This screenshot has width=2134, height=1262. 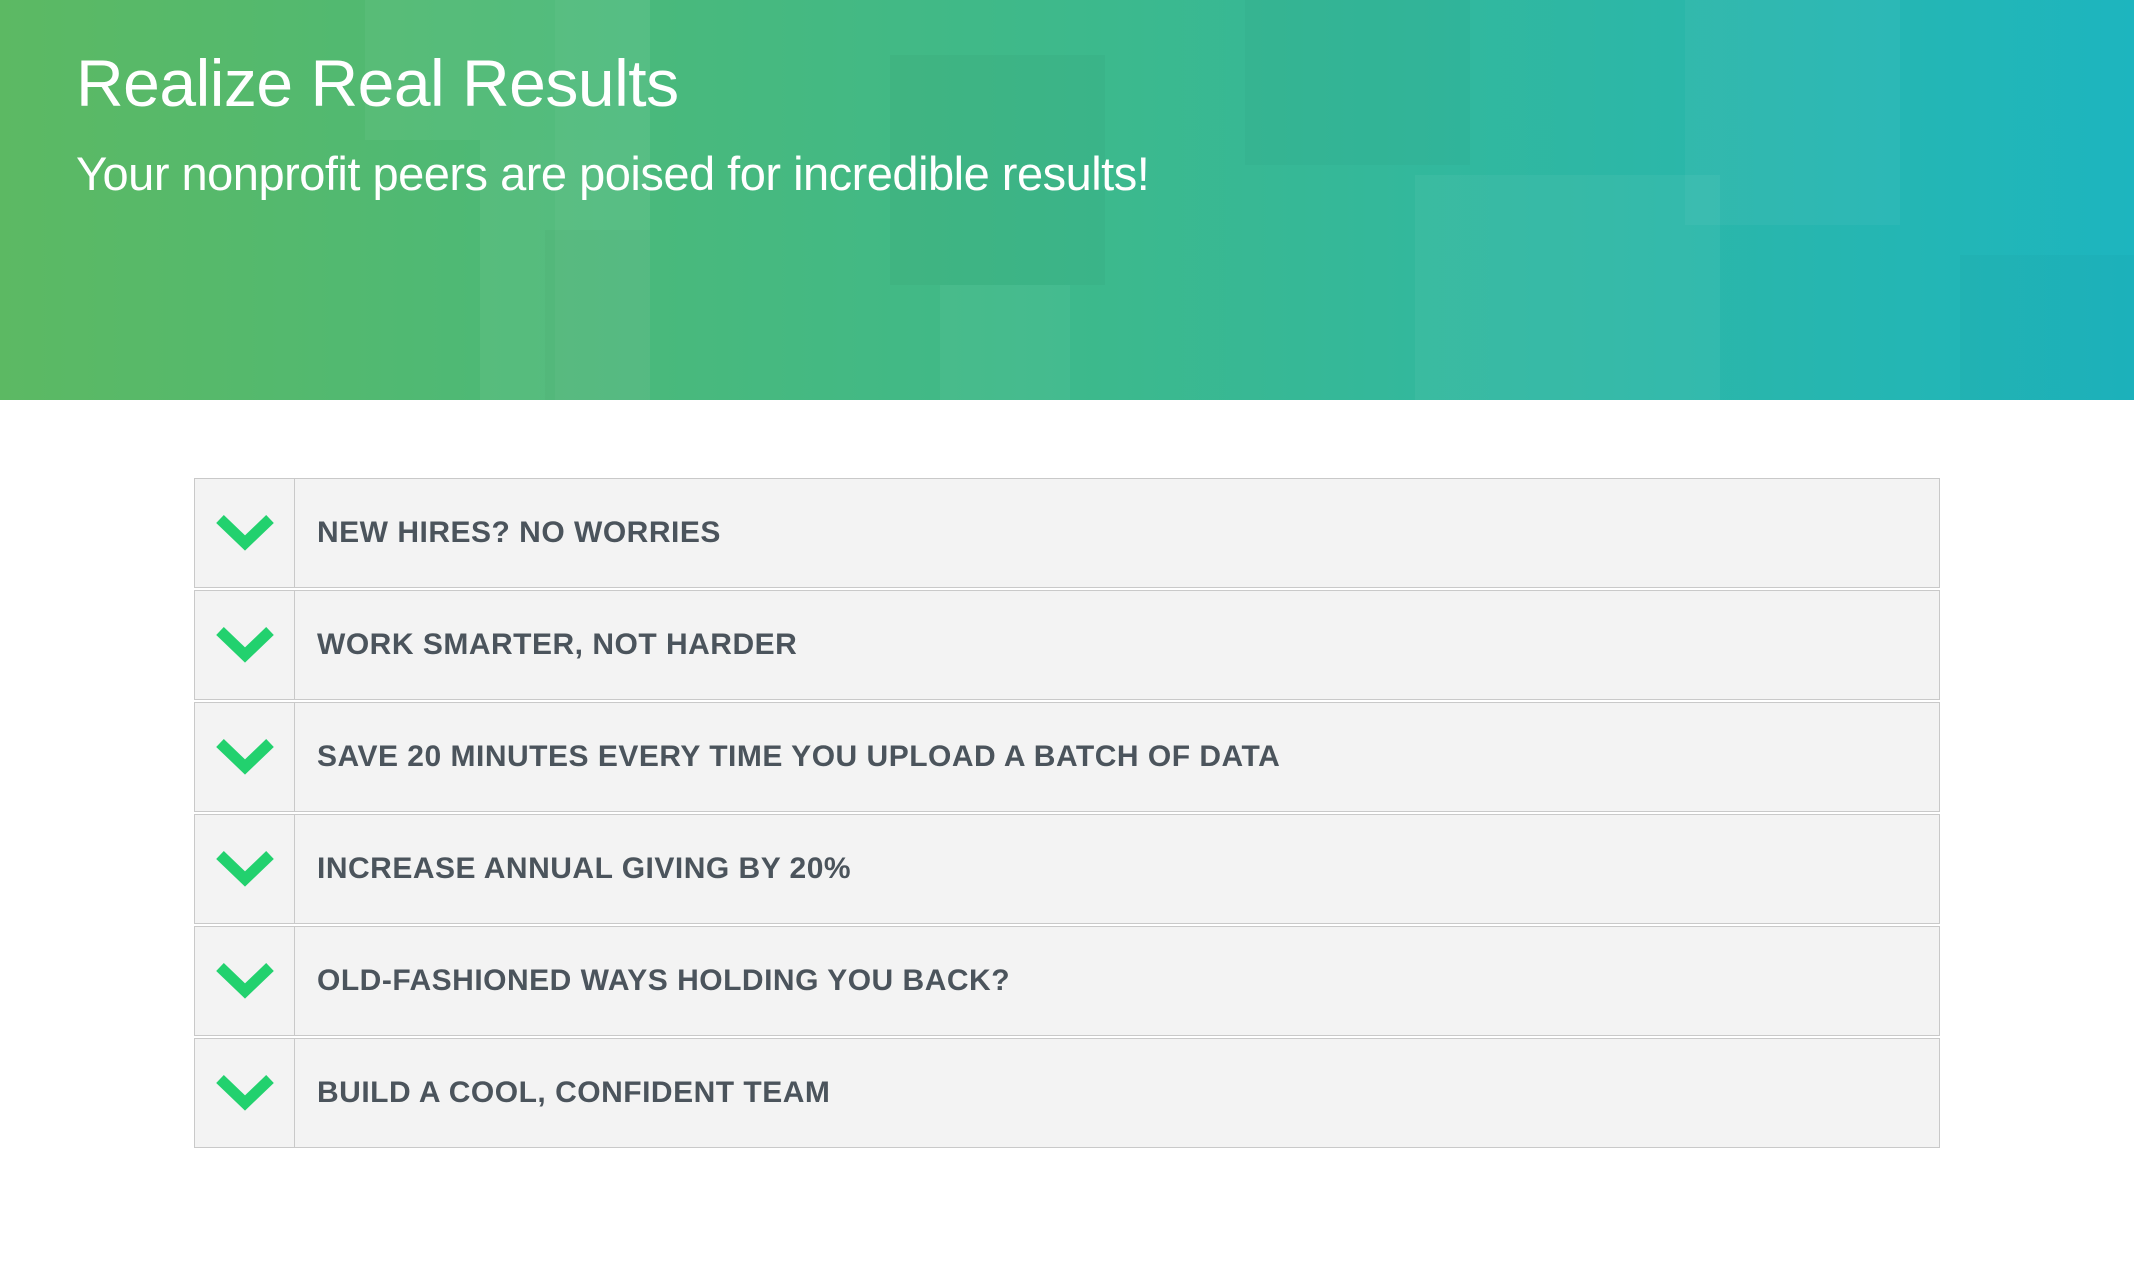 What do you see at coordinates (584, 868) in the screenshot?
I see `accordion-row-label: INCREASE ANNUAL GIVING BY 20%` at bounding box center [584, 868].